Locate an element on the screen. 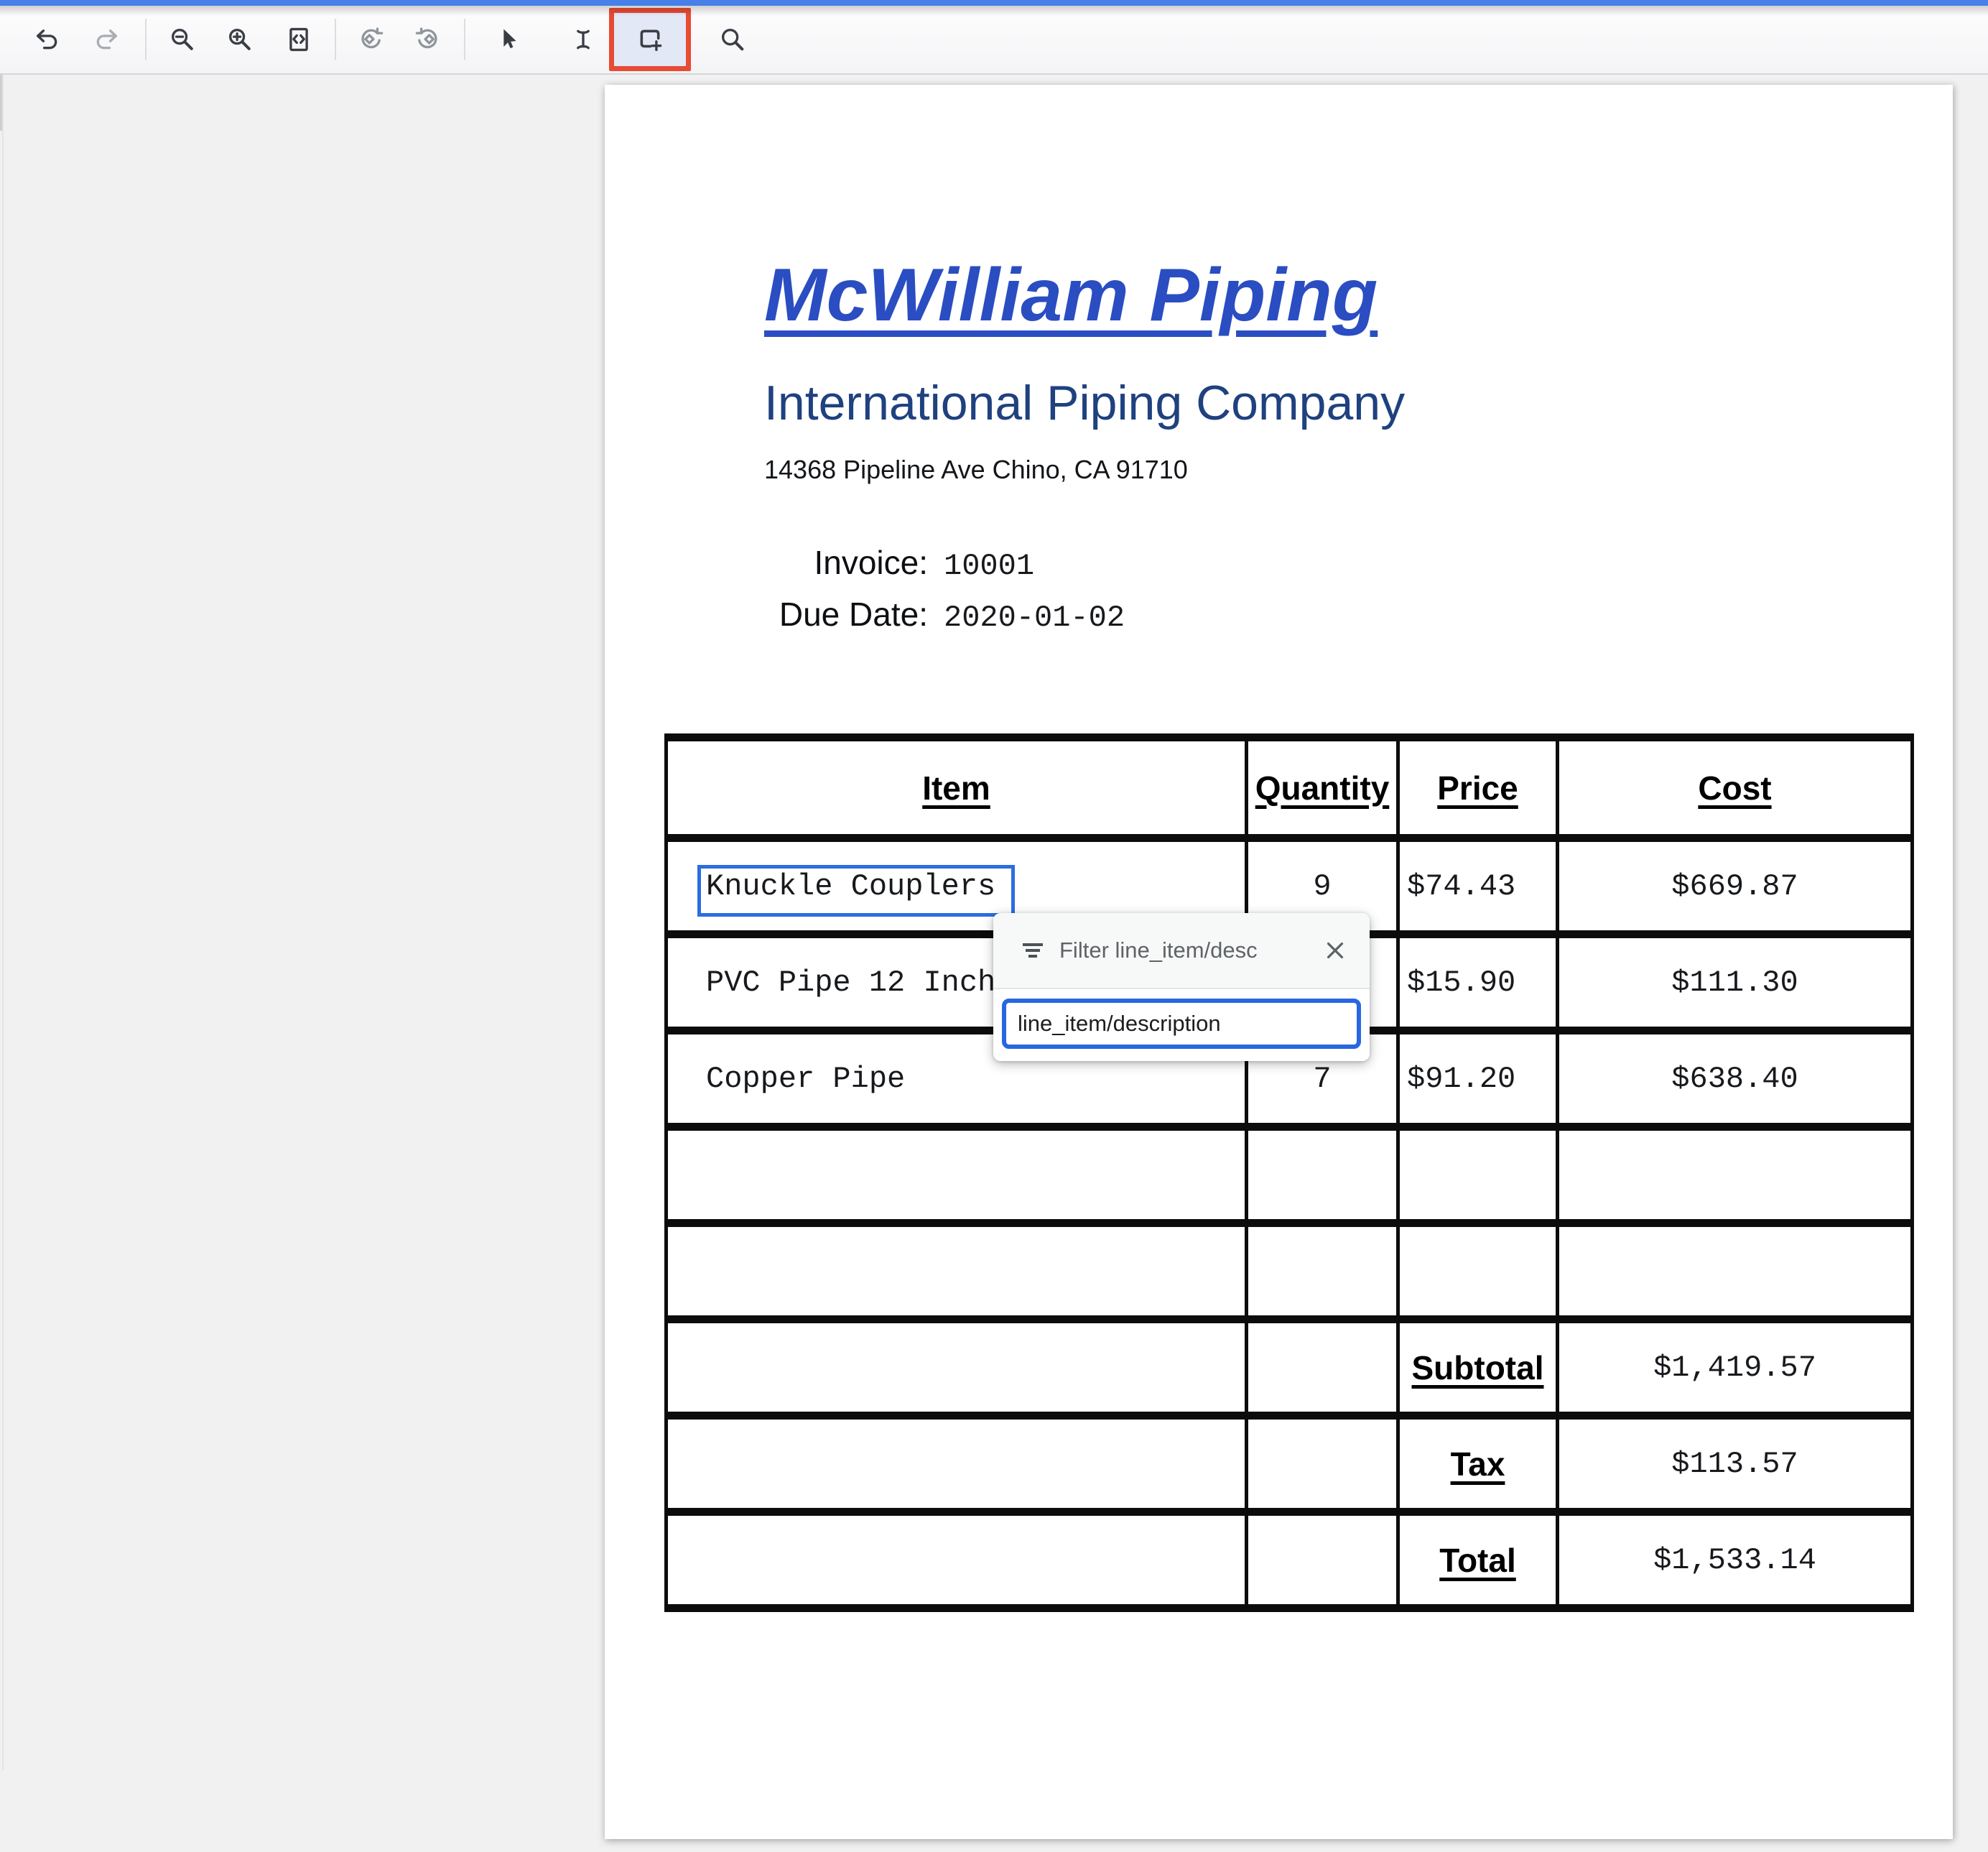 The image size is (1988, 1852). subtotal-label: Subtotal is located at coordinates (1477, 1367).